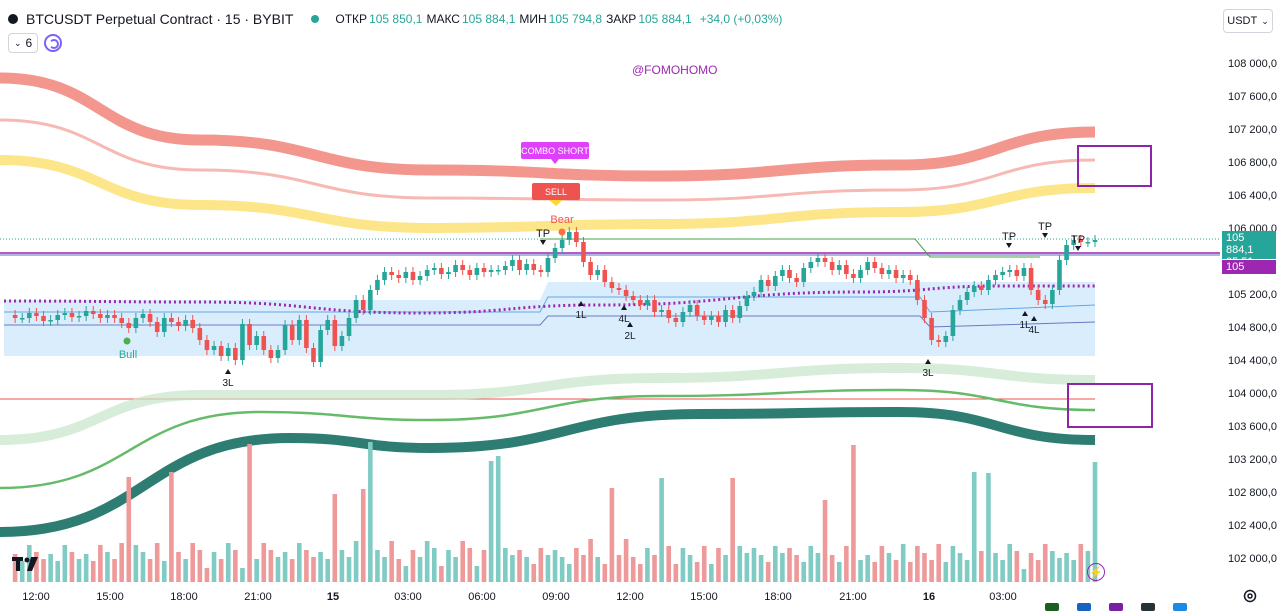 Image resolution: width=1280 pixels, height=611 pixels. What do you see at coordinates (1110, 405) in the screenshot?
I see `target-box-lower` at bounding box center [1110, 405].